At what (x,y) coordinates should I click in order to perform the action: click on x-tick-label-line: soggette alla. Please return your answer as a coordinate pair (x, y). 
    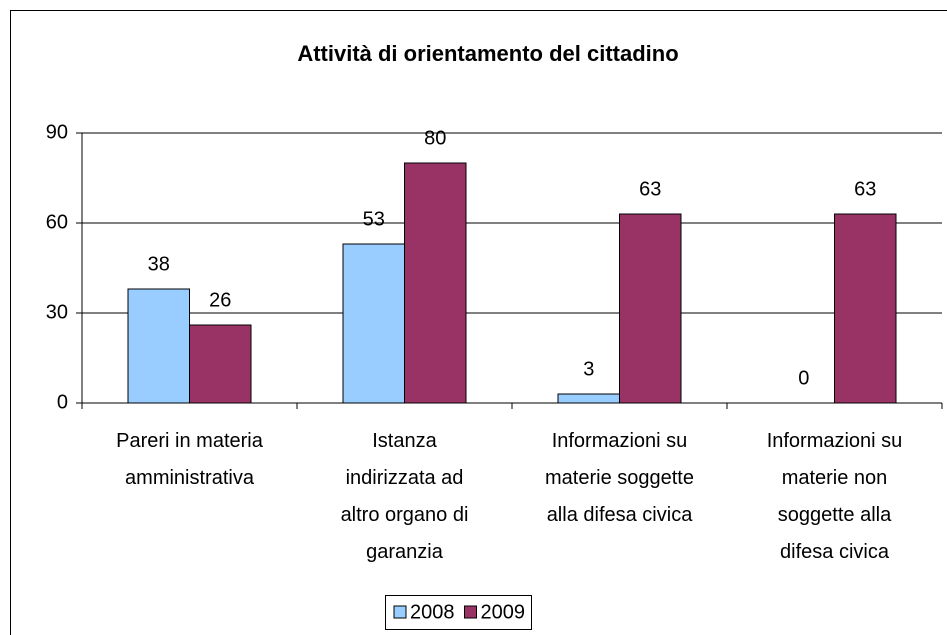
    Looking at the image, I should click on (835, 515).